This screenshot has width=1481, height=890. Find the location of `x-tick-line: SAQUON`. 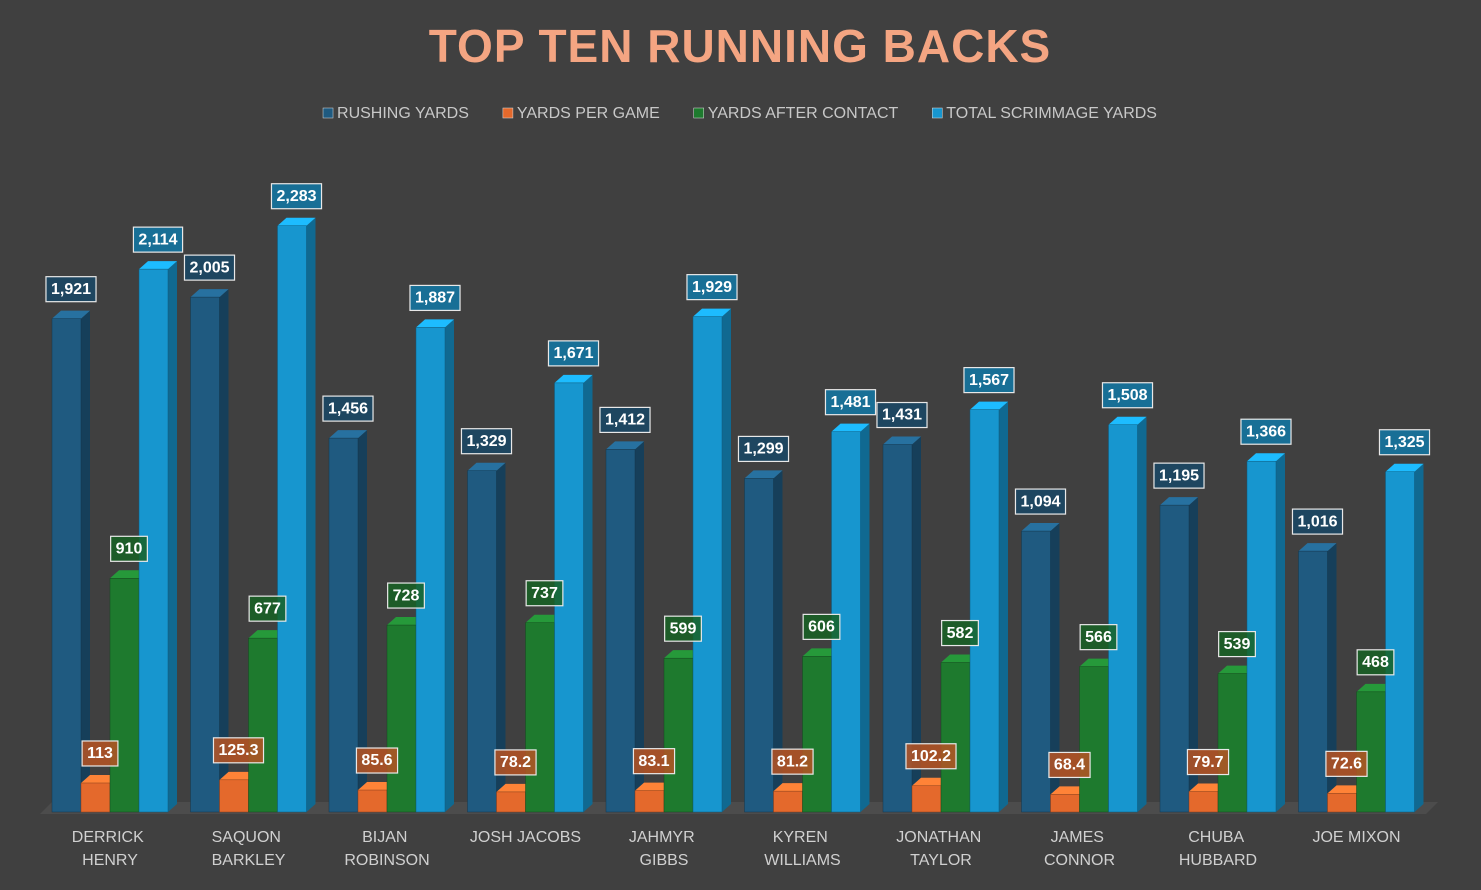

x-tick-line: SAQUON is located at coordinates (249, 837).